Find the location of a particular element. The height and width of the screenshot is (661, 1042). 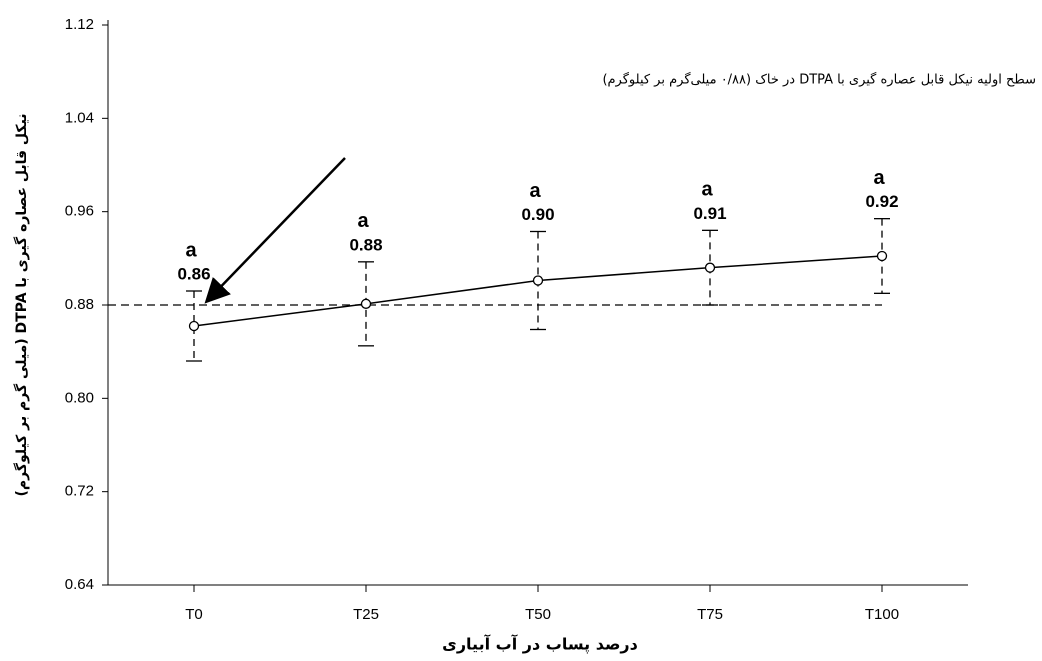

y-tick-label: 0.64 is located at coordinates (79, 584).